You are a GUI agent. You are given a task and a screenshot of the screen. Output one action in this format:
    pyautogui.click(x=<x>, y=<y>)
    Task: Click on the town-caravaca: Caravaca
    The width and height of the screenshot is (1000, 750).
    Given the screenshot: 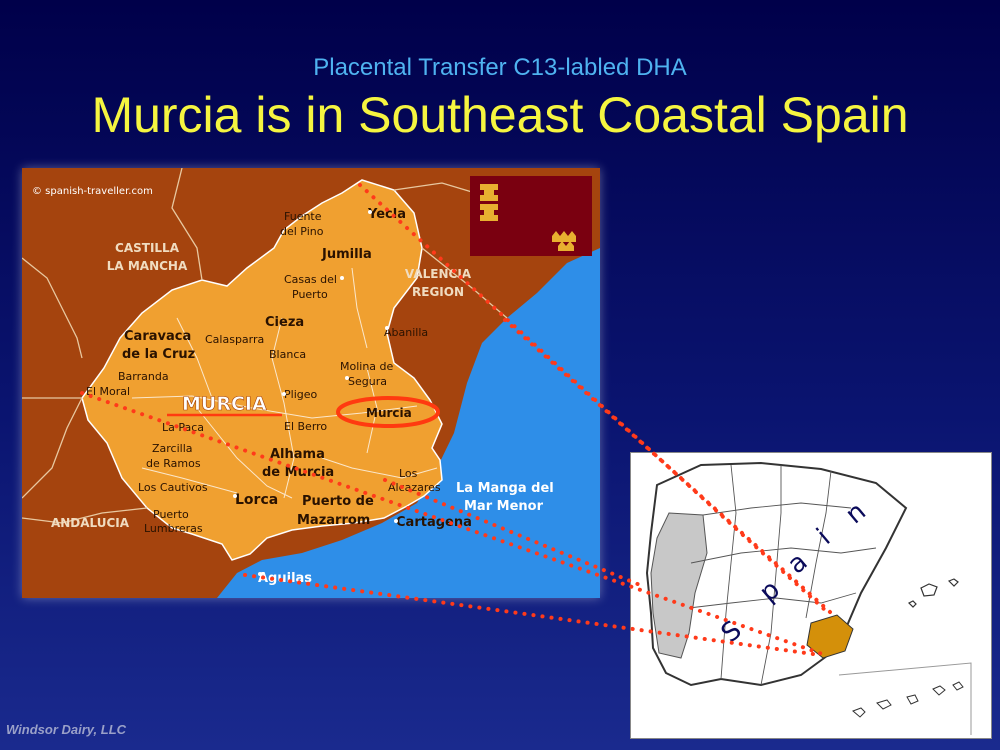 What is the action you would take?
    pyautogui.click(x=157, y=336)
    